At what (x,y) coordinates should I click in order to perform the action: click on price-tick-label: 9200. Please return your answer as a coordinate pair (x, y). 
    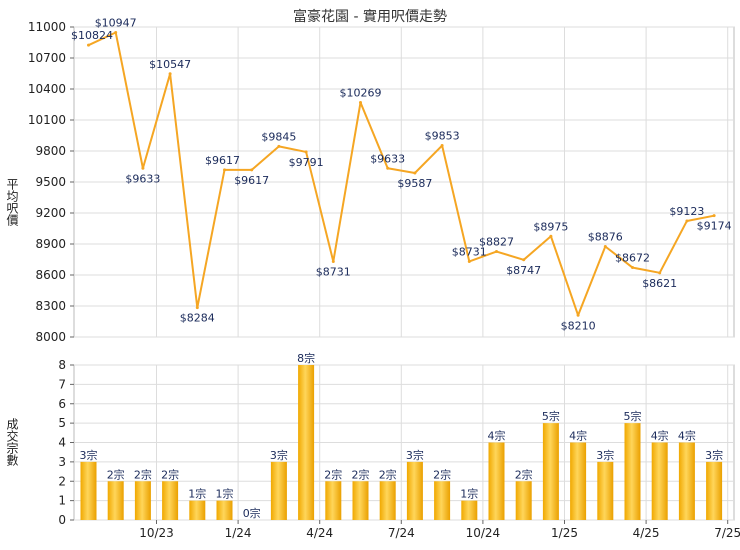
    Looking at the image, I should click on (50, 213).